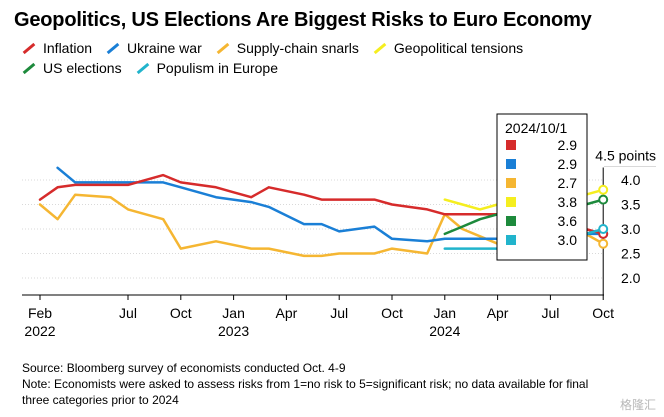 Image resolution: width=664 pixels, height=417 pixels. I want to click on legend-label: Supply-chain snarls, so click(297, 48).